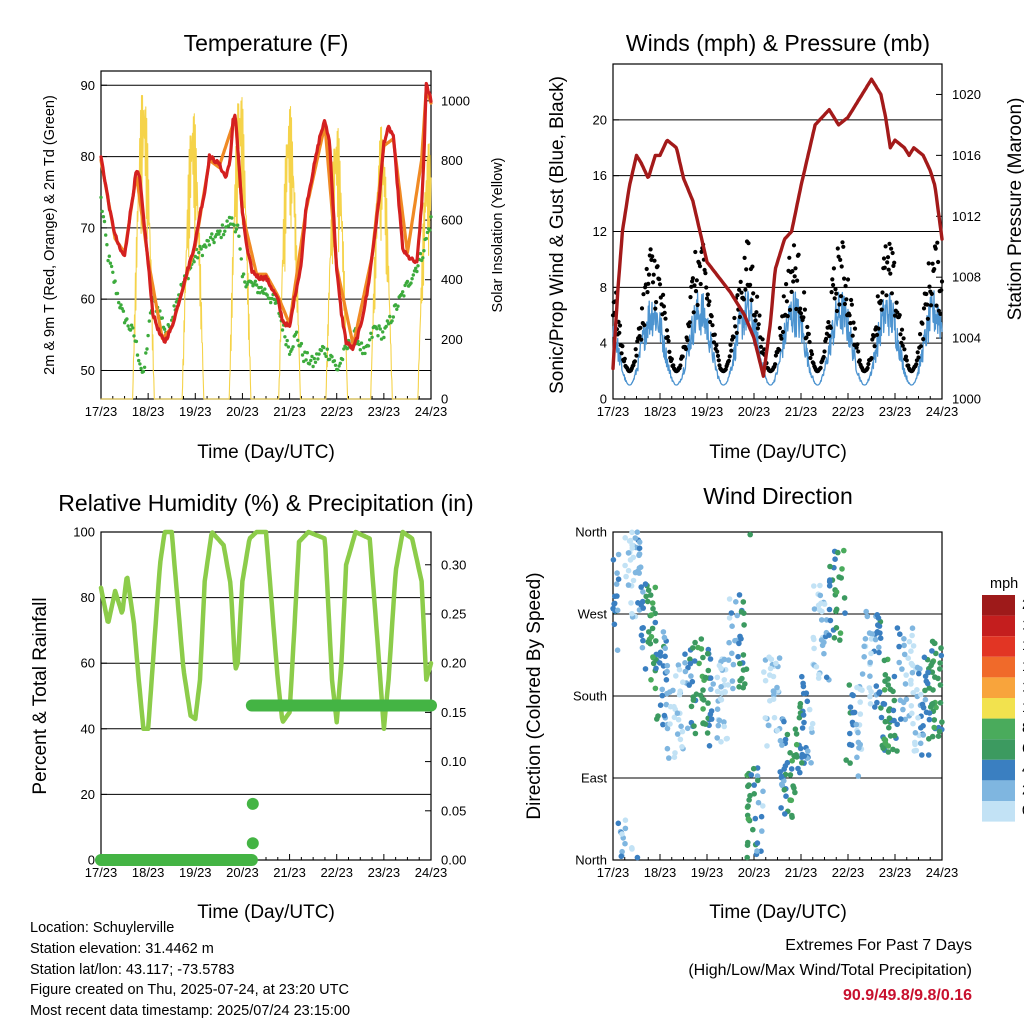 The image size is (1024, 1024). Describe the element at coordinates (534, 695) in the screenshot. I see `direction-ylabel-left: Direction (Colored By Speed)` at that location.